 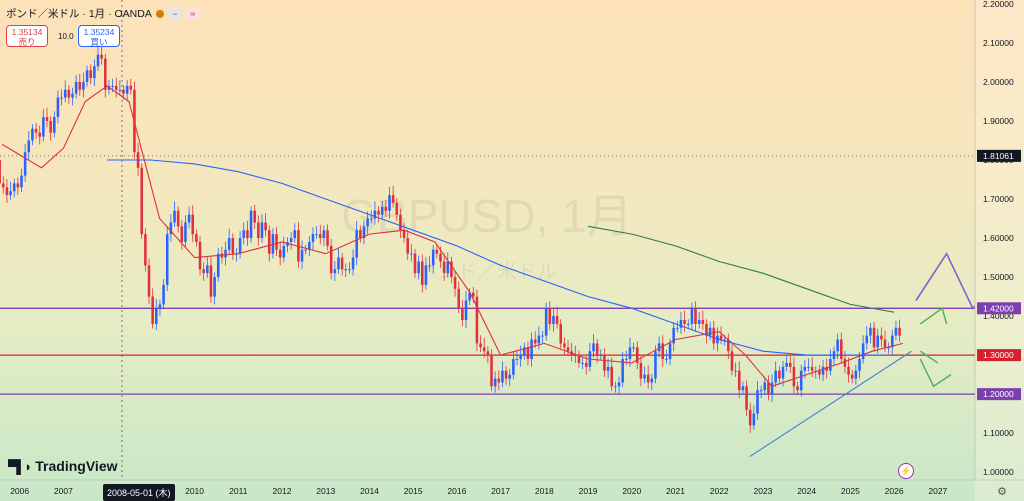 I want to click on y-tick-label: 1.10000, so click(x=998, y=433).